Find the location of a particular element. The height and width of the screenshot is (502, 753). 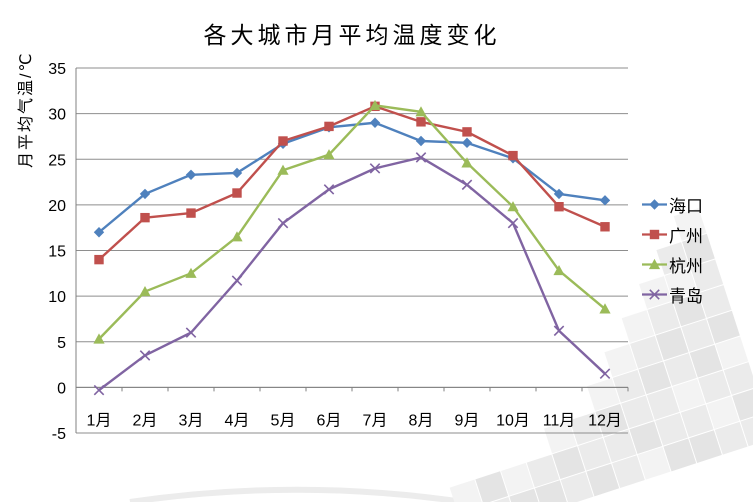

legend-label-hangzhou: 杭州 is located at coordinates (686, 266).